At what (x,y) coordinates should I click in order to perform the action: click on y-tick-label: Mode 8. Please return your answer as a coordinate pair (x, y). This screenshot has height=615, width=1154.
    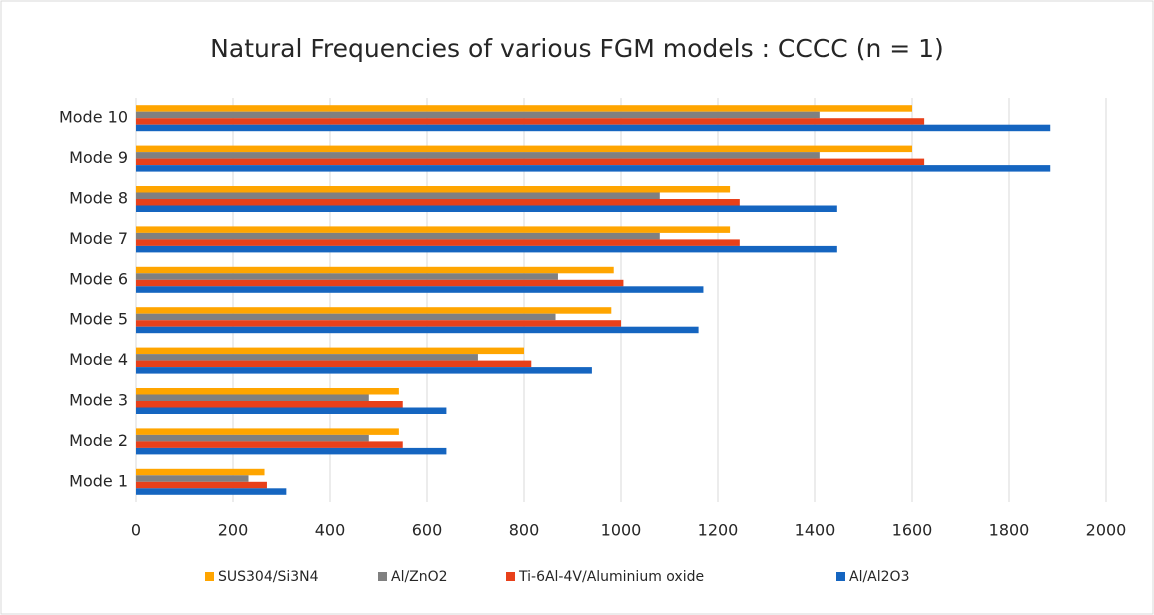
    Looking at the image, I should click on (98, 198).